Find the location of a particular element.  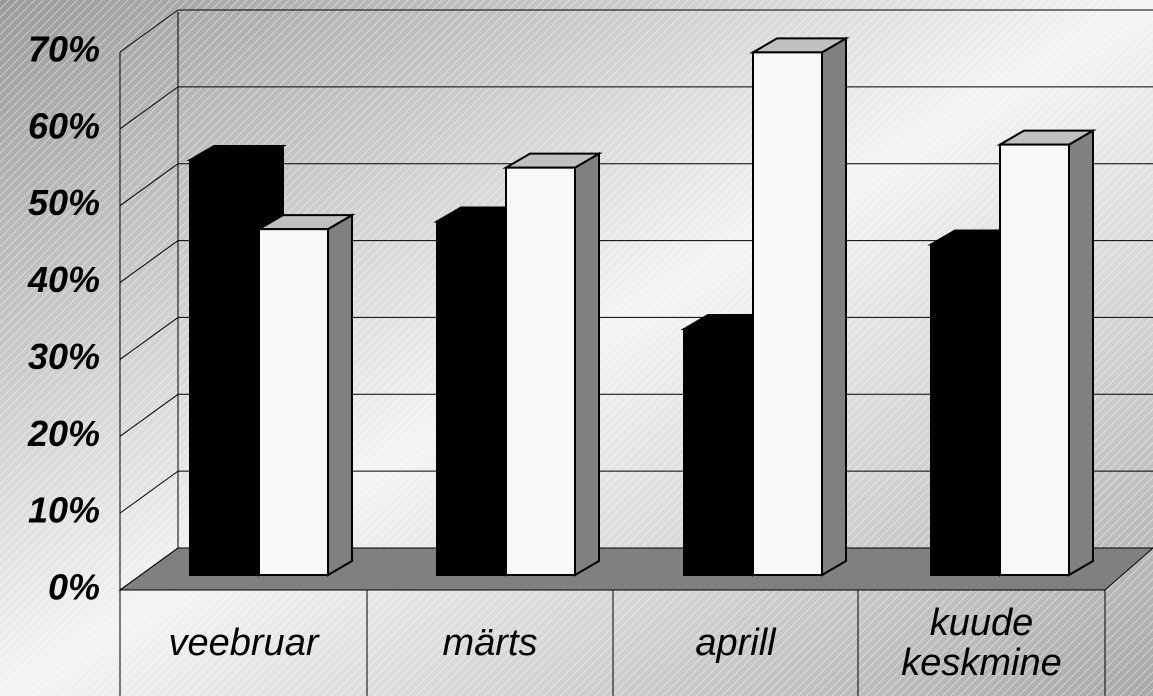

y-tick-label: 0% is located at coordinates (74, 587).